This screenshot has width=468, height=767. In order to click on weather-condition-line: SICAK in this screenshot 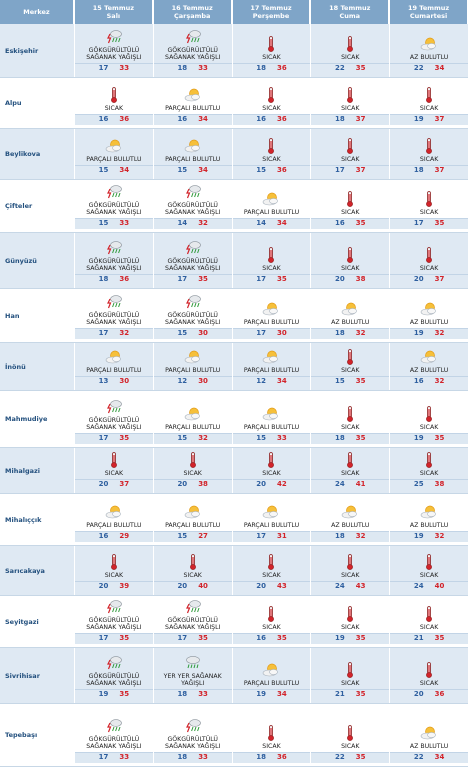, I will do `click(350, 159)`.